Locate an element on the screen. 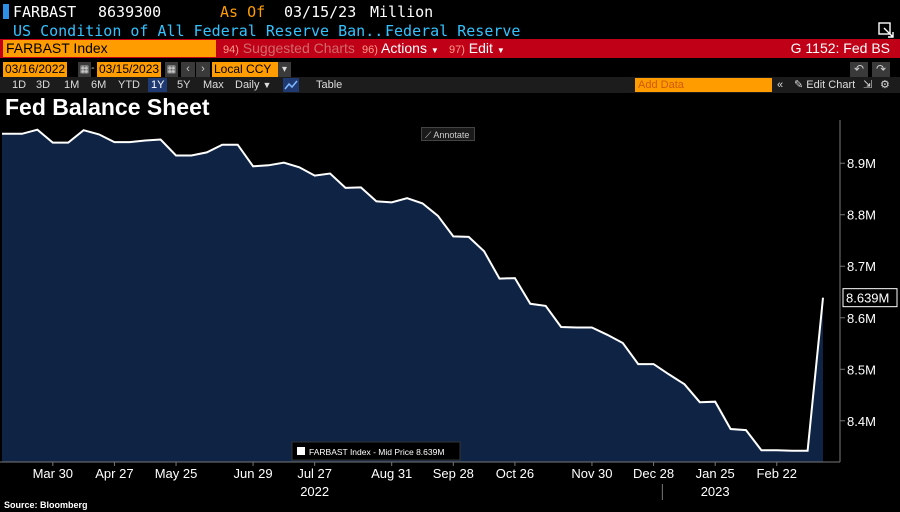 The image size is (900, 512). y-tick-label: 8.6M is located at coordinates (861, 318).